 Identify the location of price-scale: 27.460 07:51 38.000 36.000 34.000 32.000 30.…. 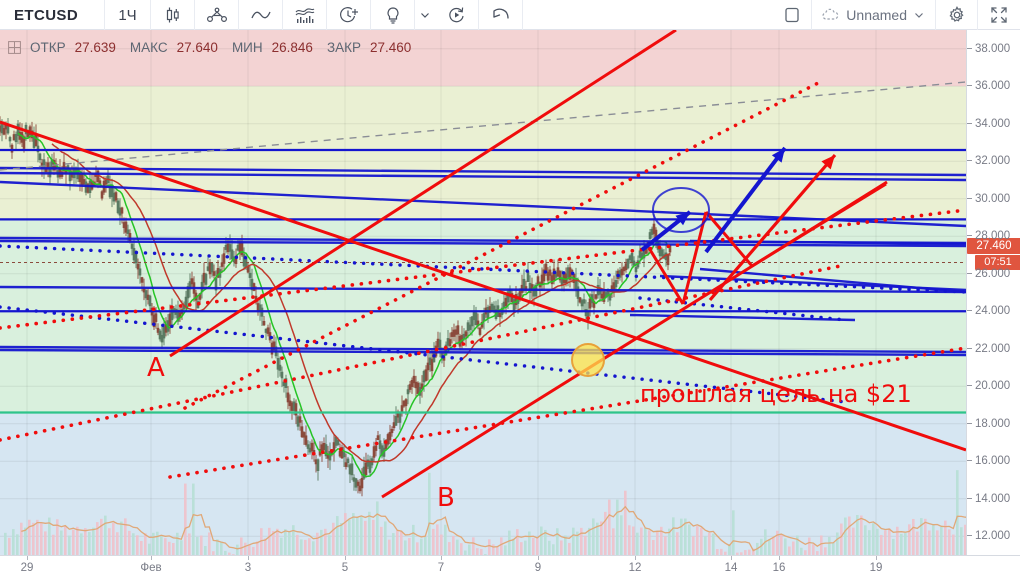
(993, 292).